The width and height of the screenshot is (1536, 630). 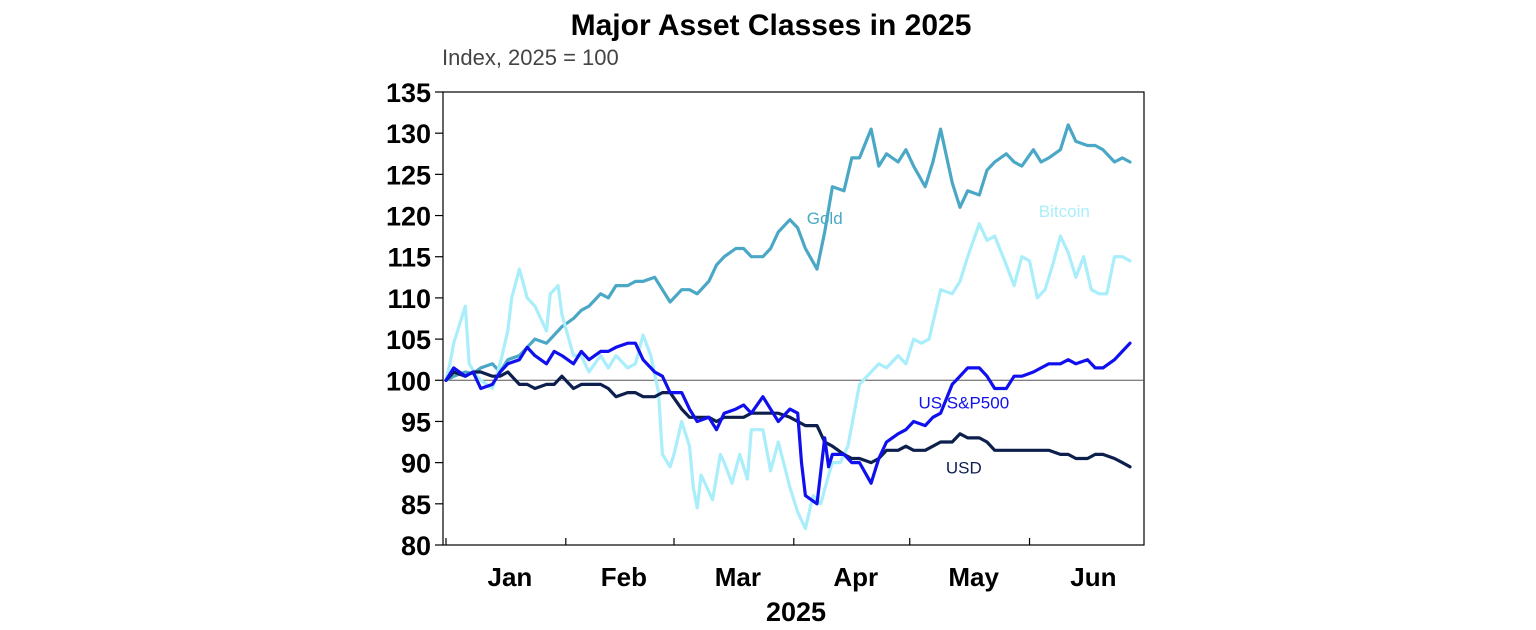 I want to click on y-axis: 80 85 90 95 100 105 110 115 120 125 130 135, so click(x=414, y=319).